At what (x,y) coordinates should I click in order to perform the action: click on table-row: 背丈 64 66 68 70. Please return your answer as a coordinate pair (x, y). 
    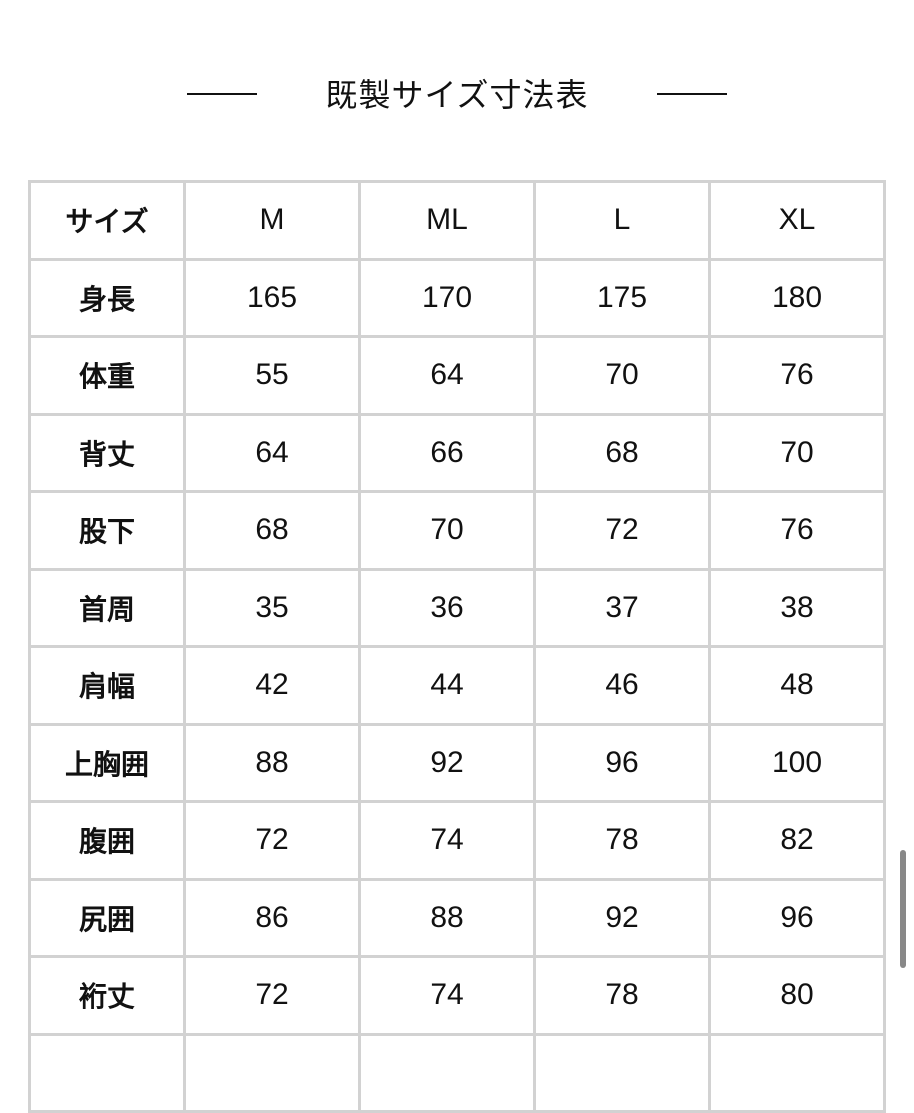
    Looking at the image, I should click on (457, 452).